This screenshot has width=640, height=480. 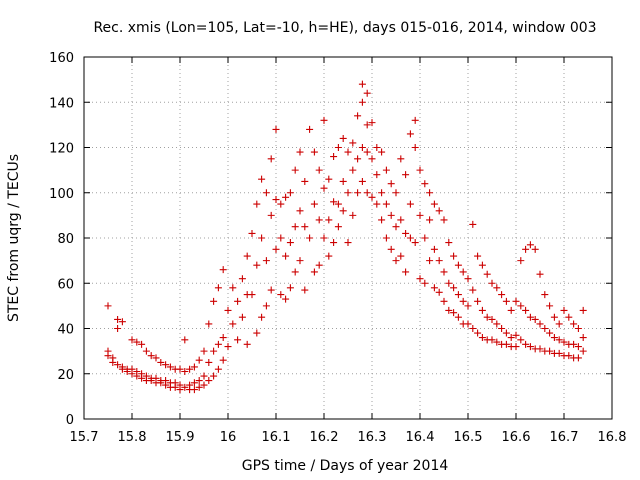 What do you see at coordinates (14, 238) in the screenshot?
I see `y-axis-label: STEC from uqrg / TECUs` at bounding box center [14, 238].